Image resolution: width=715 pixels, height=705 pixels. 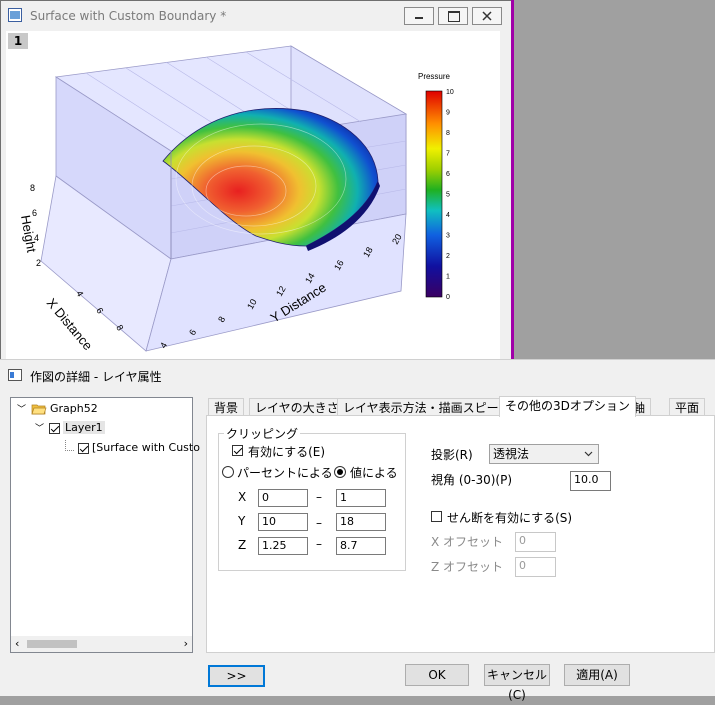 What do you see at coordinates (96, 377) in the screenshot?
I see `dialog-title: 作図の詳細 - レイヤ属性` at bounding box center [96, 377].